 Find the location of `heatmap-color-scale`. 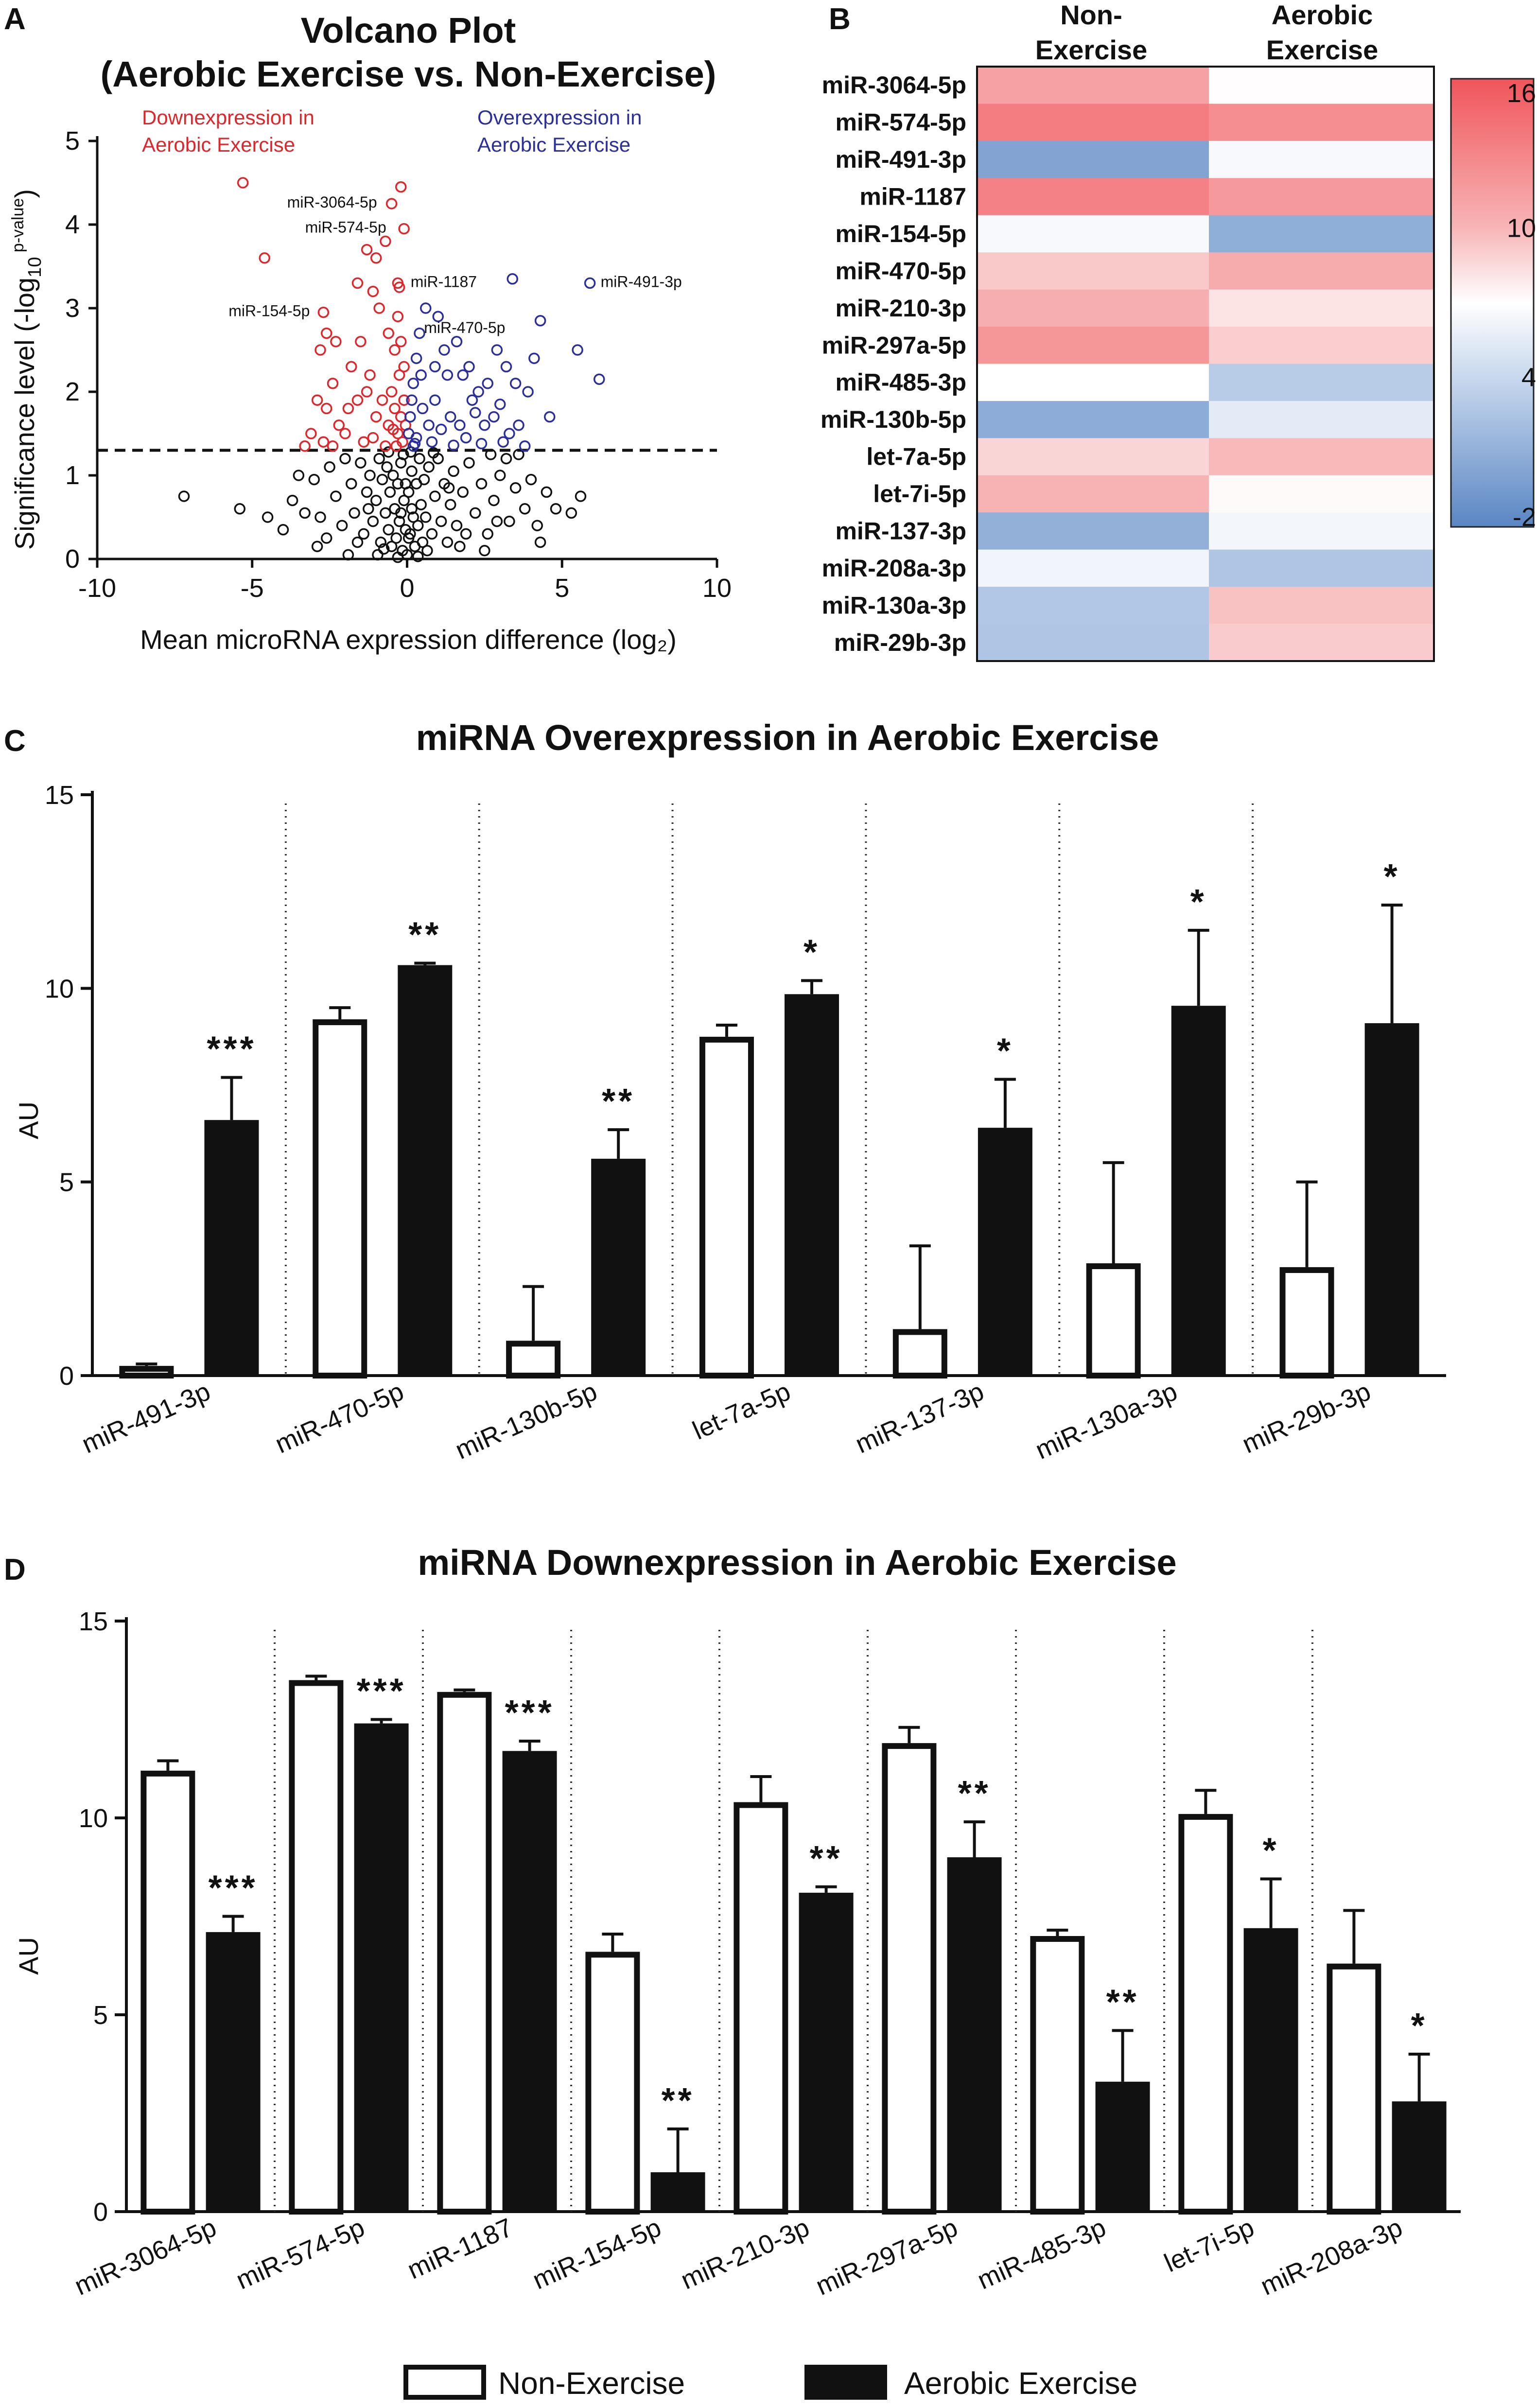

heatmap-color-scale is located at coordinates (1492, 303).